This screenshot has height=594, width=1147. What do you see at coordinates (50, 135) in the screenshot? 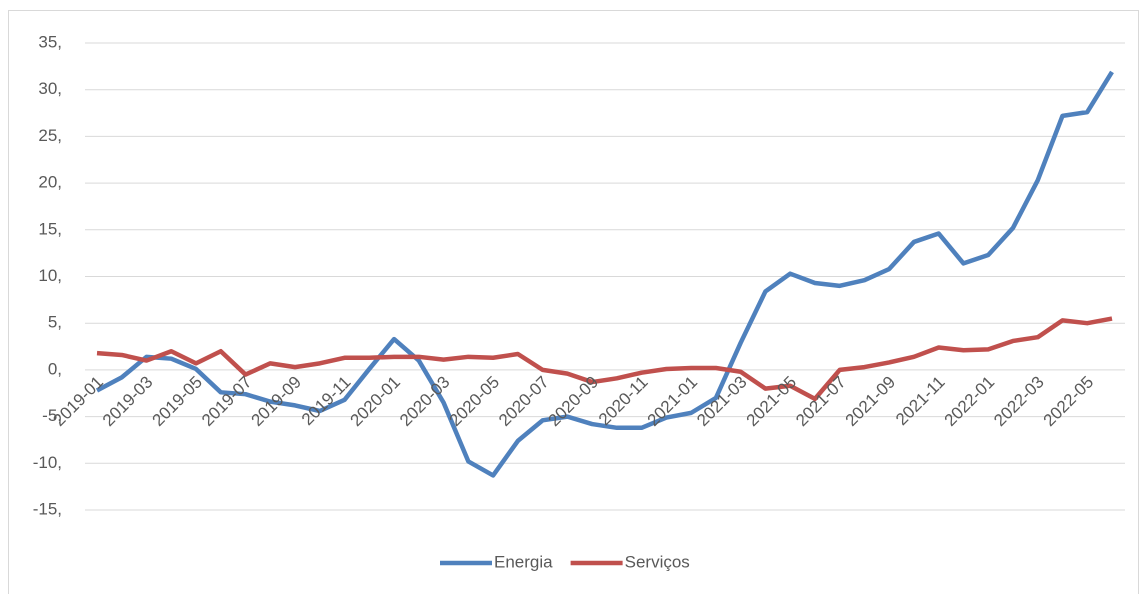
I see `y-tick-label: 25,` at bounding box center [50, 135].